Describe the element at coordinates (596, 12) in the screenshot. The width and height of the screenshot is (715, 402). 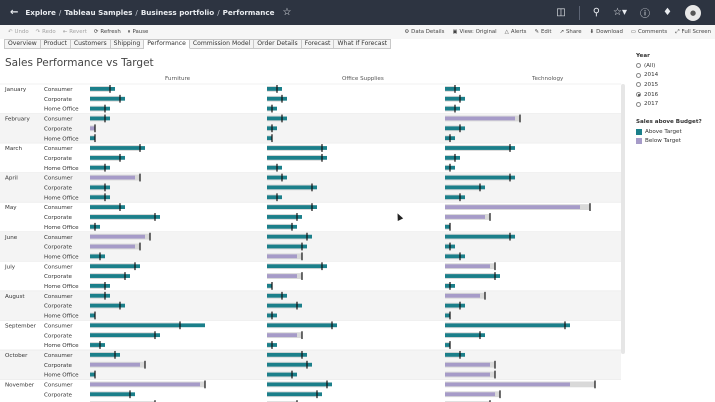
I see `search-icon: ⚲` at that location.